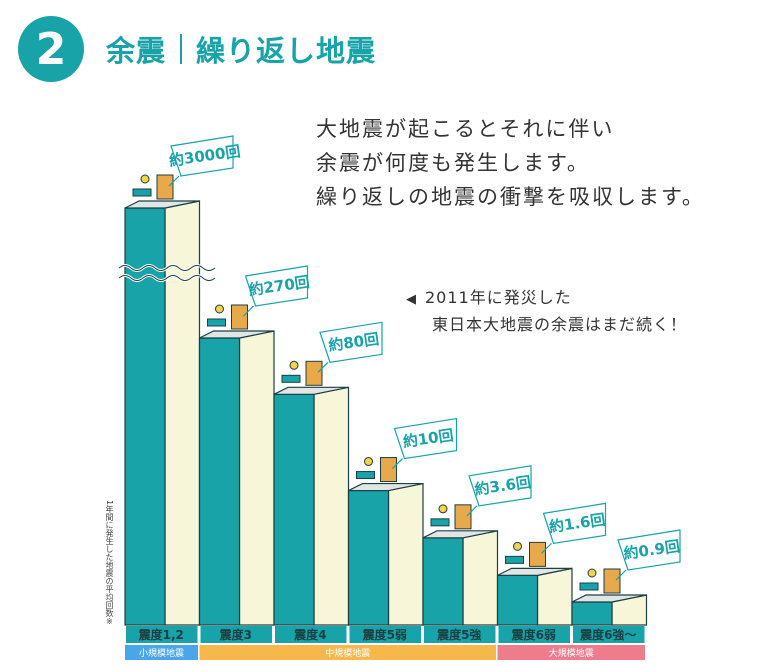 The image size is (759, 672). I want to click on intro-line: 繰り返しの地震の衝撃を吸収します。, so click(510, 197).